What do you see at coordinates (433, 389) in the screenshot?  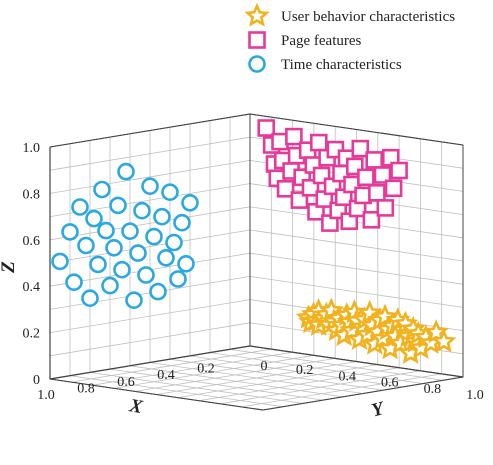 I see `y-tick-label: 0.8` at bounding box center [433, 389].